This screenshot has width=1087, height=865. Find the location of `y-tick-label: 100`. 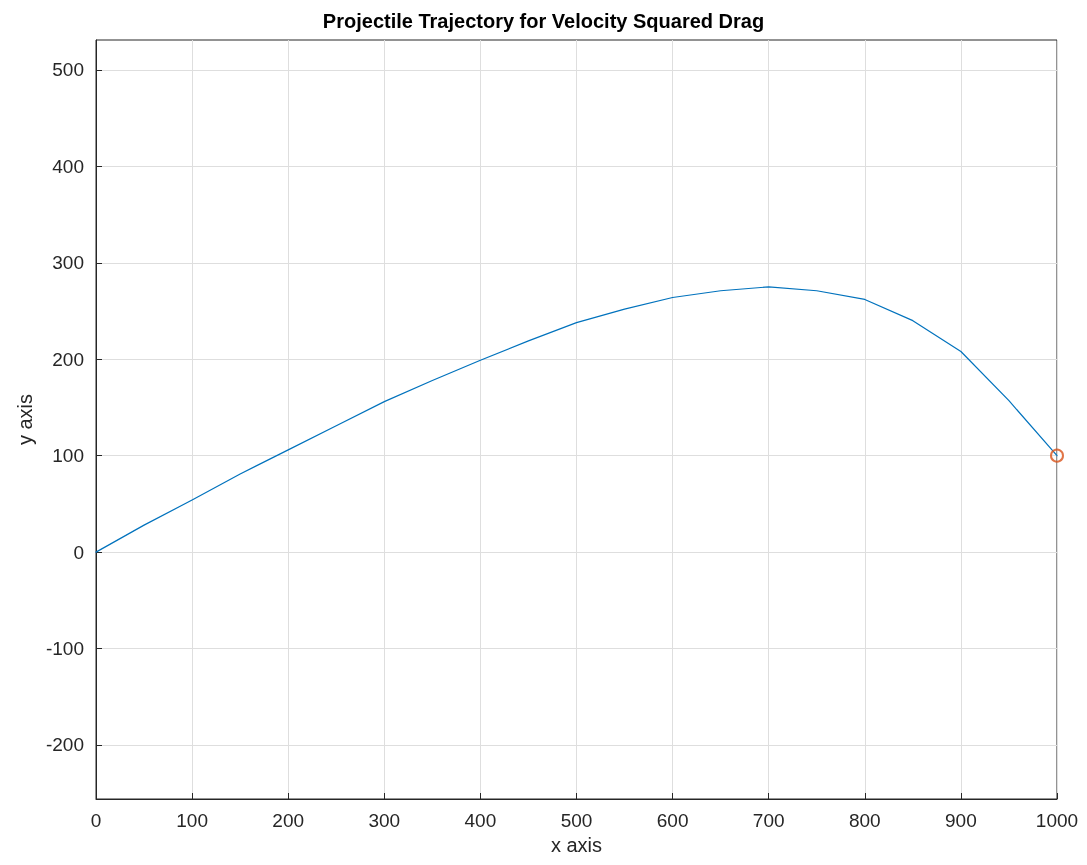

y-tick-label: 100 is located at coordinates (68, 456).